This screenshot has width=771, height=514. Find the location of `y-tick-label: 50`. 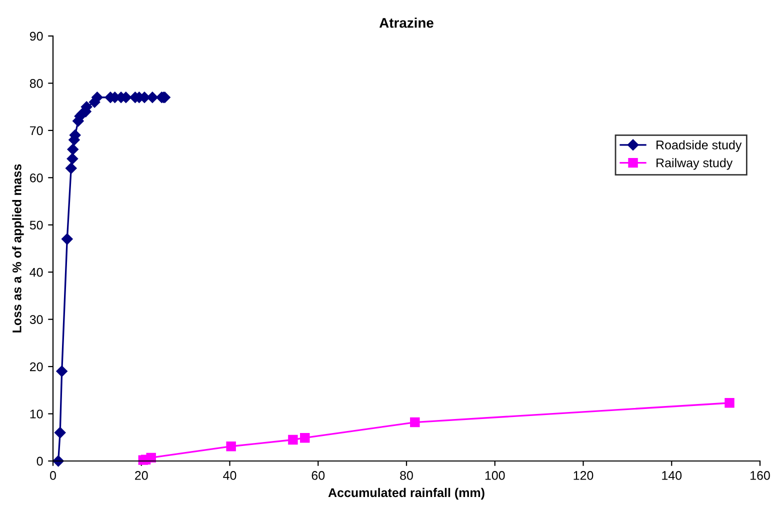

y-tick-label: 50 is located at coordinates (36, 225).